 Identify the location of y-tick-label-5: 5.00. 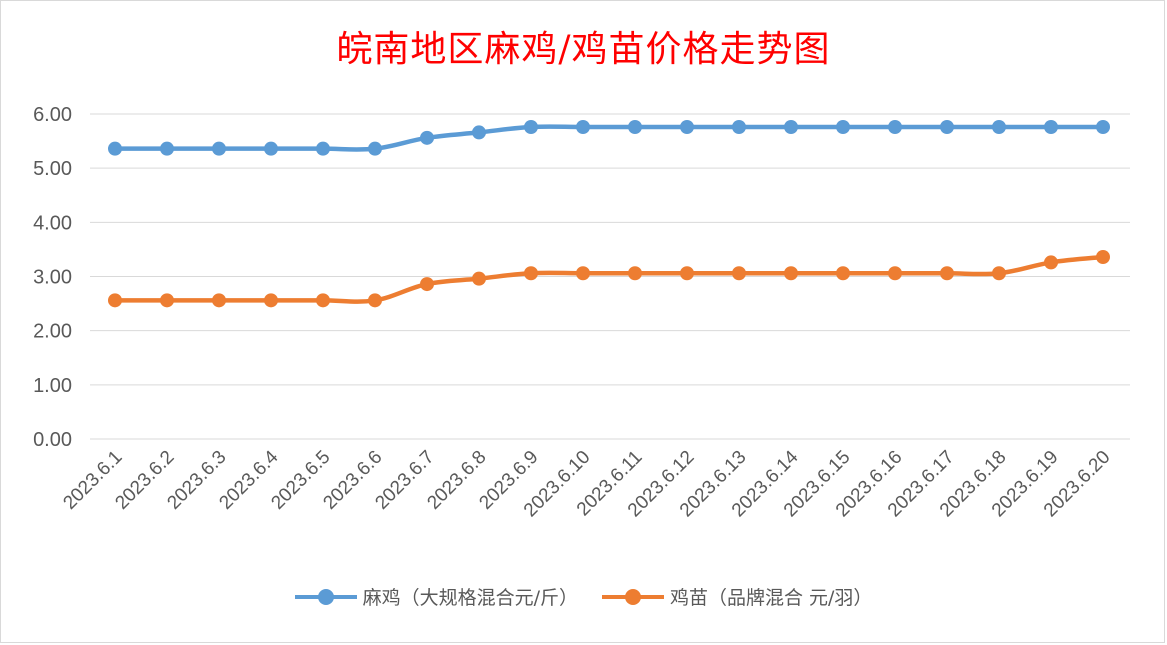
(52, 169).